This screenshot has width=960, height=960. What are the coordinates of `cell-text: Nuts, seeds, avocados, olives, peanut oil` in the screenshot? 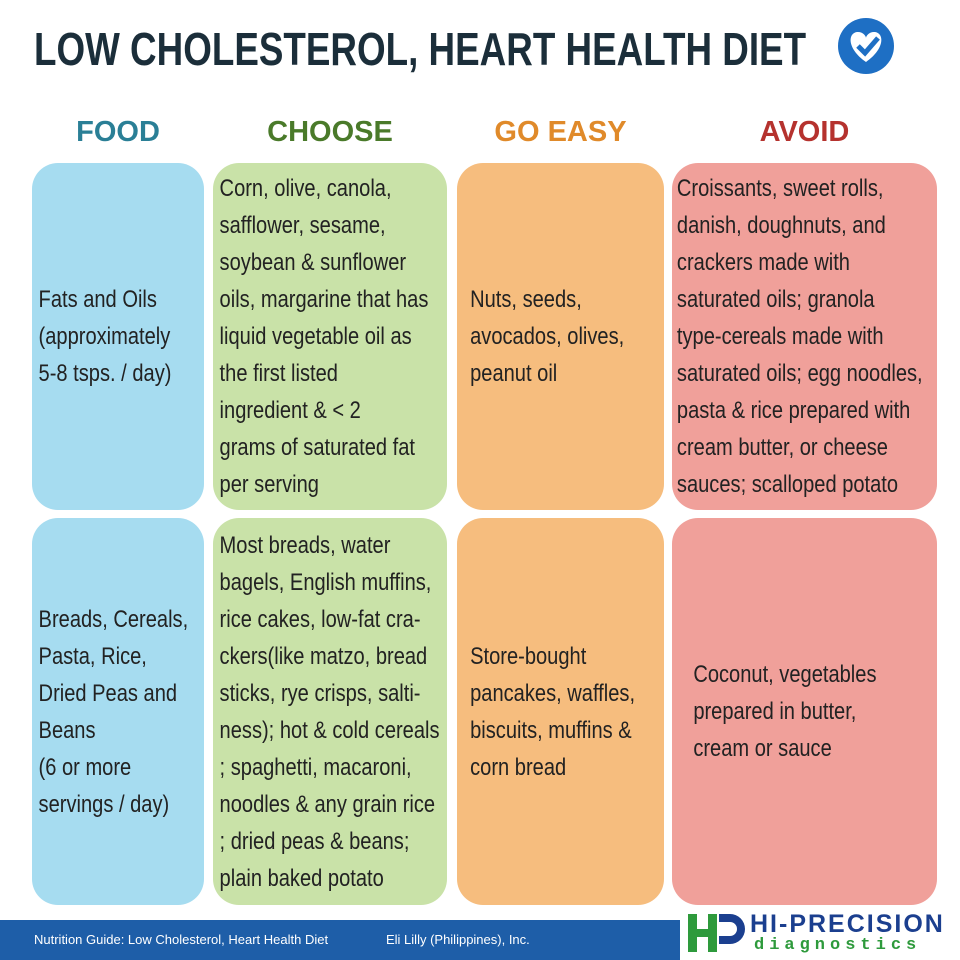 It's located at (542, 336).